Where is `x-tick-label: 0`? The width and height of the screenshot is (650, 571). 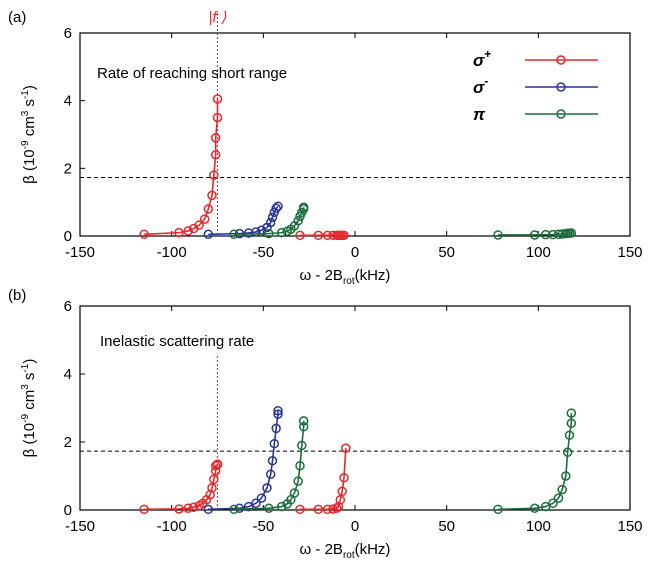 x-tick-label: 0 is located at coordinates (355, 526).